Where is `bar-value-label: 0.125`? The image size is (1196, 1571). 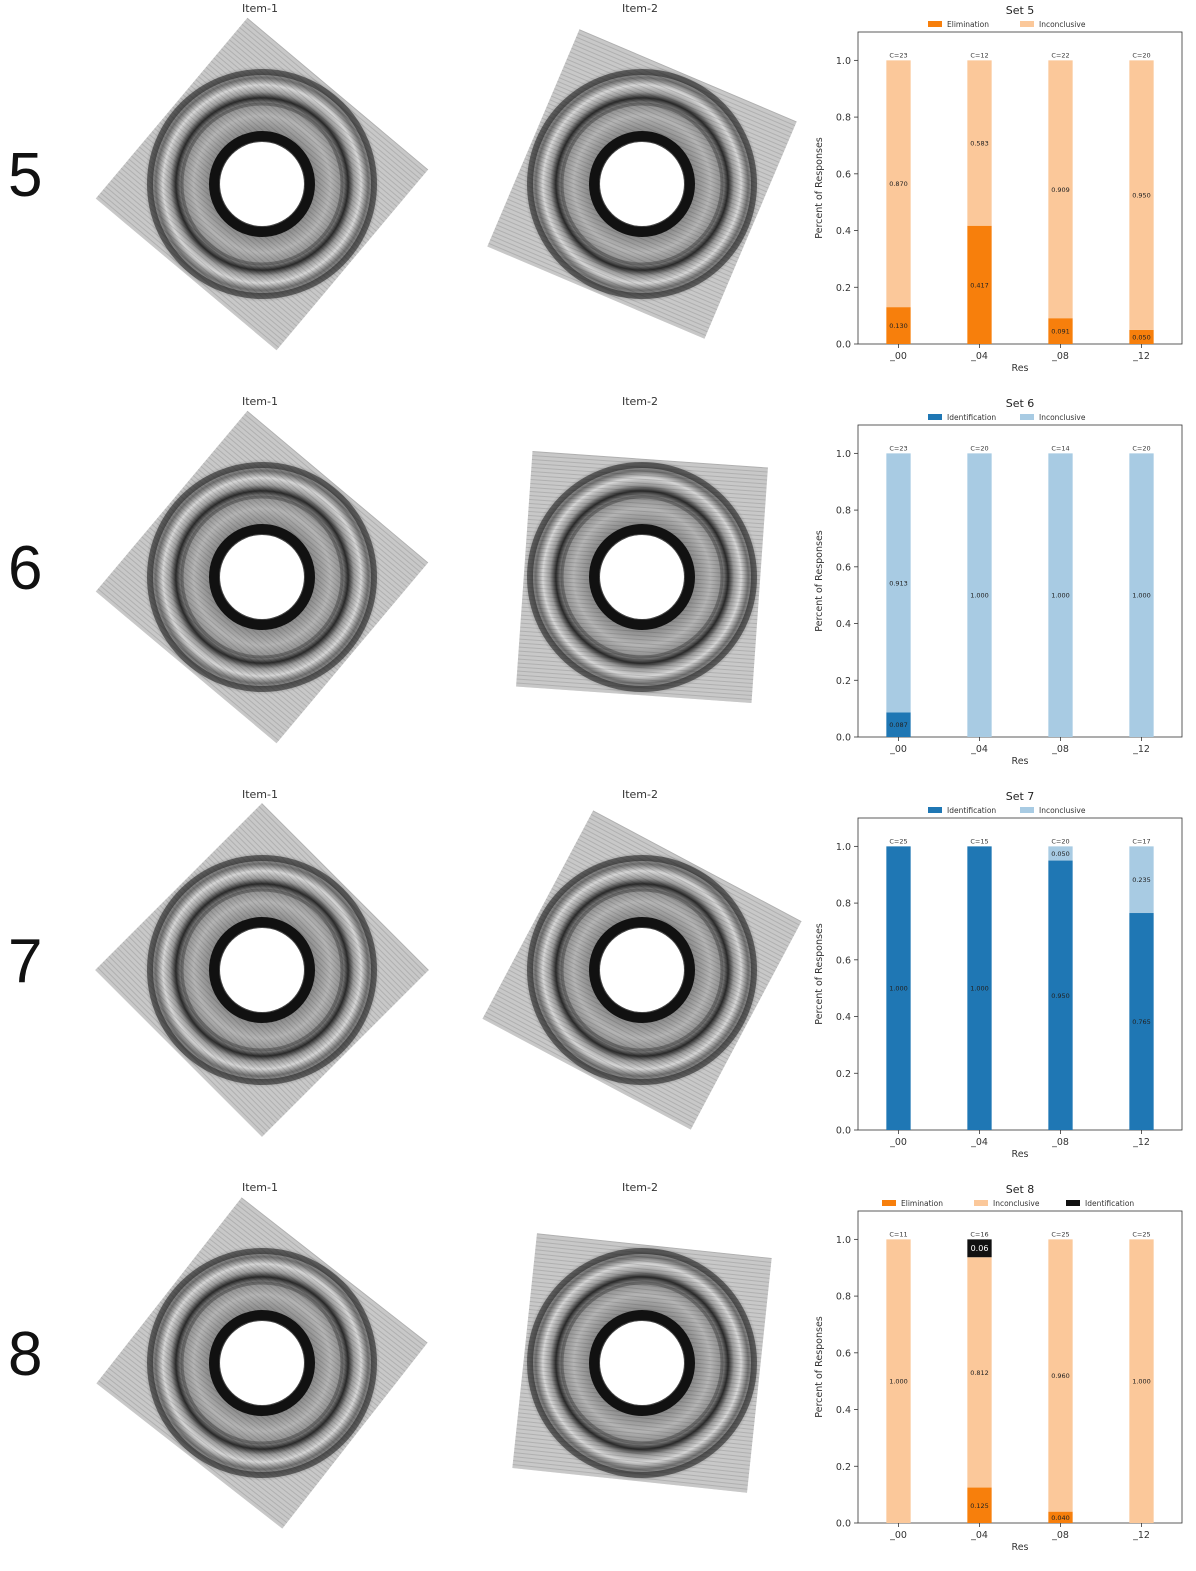 bar-value-label: 0.125 is located at coordinates (979, 1506).